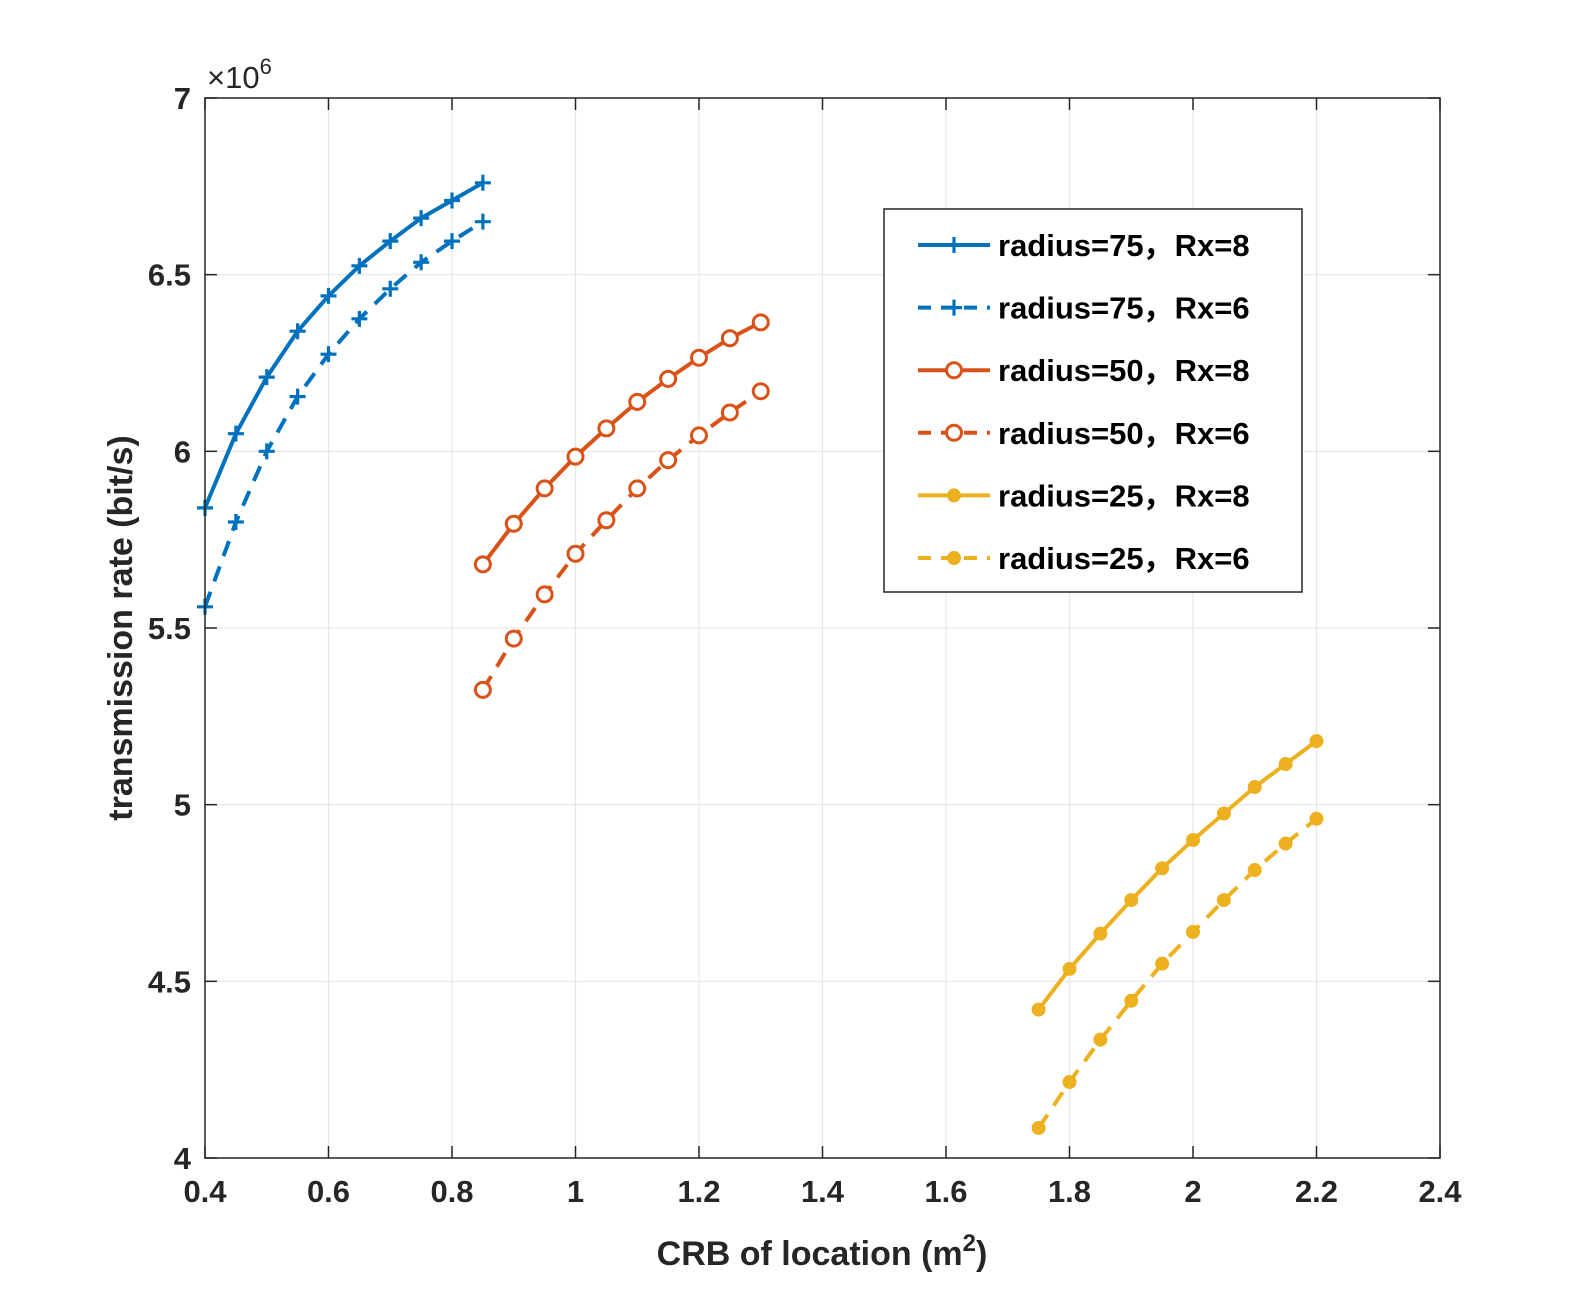 The width and height of the screenshot is (1578, 1294). What do you see at coordinates (266, 66) in the screenshot?
I see `y-multiplier-exponent: 6` at bounding box center [266, 66].